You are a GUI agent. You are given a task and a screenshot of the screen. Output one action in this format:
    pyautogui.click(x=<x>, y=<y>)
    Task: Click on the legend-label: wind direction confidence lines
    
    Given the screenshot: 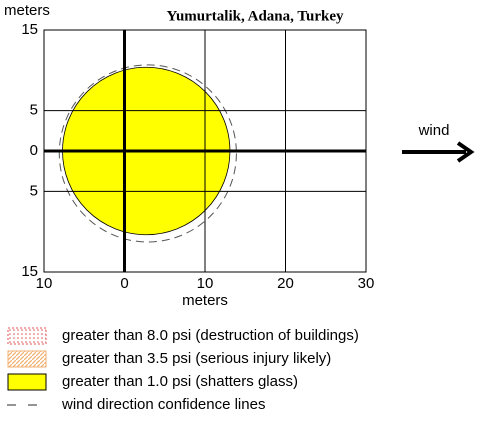 What is the action you would take?
    pyautogui.click(x=163, y=404)
    